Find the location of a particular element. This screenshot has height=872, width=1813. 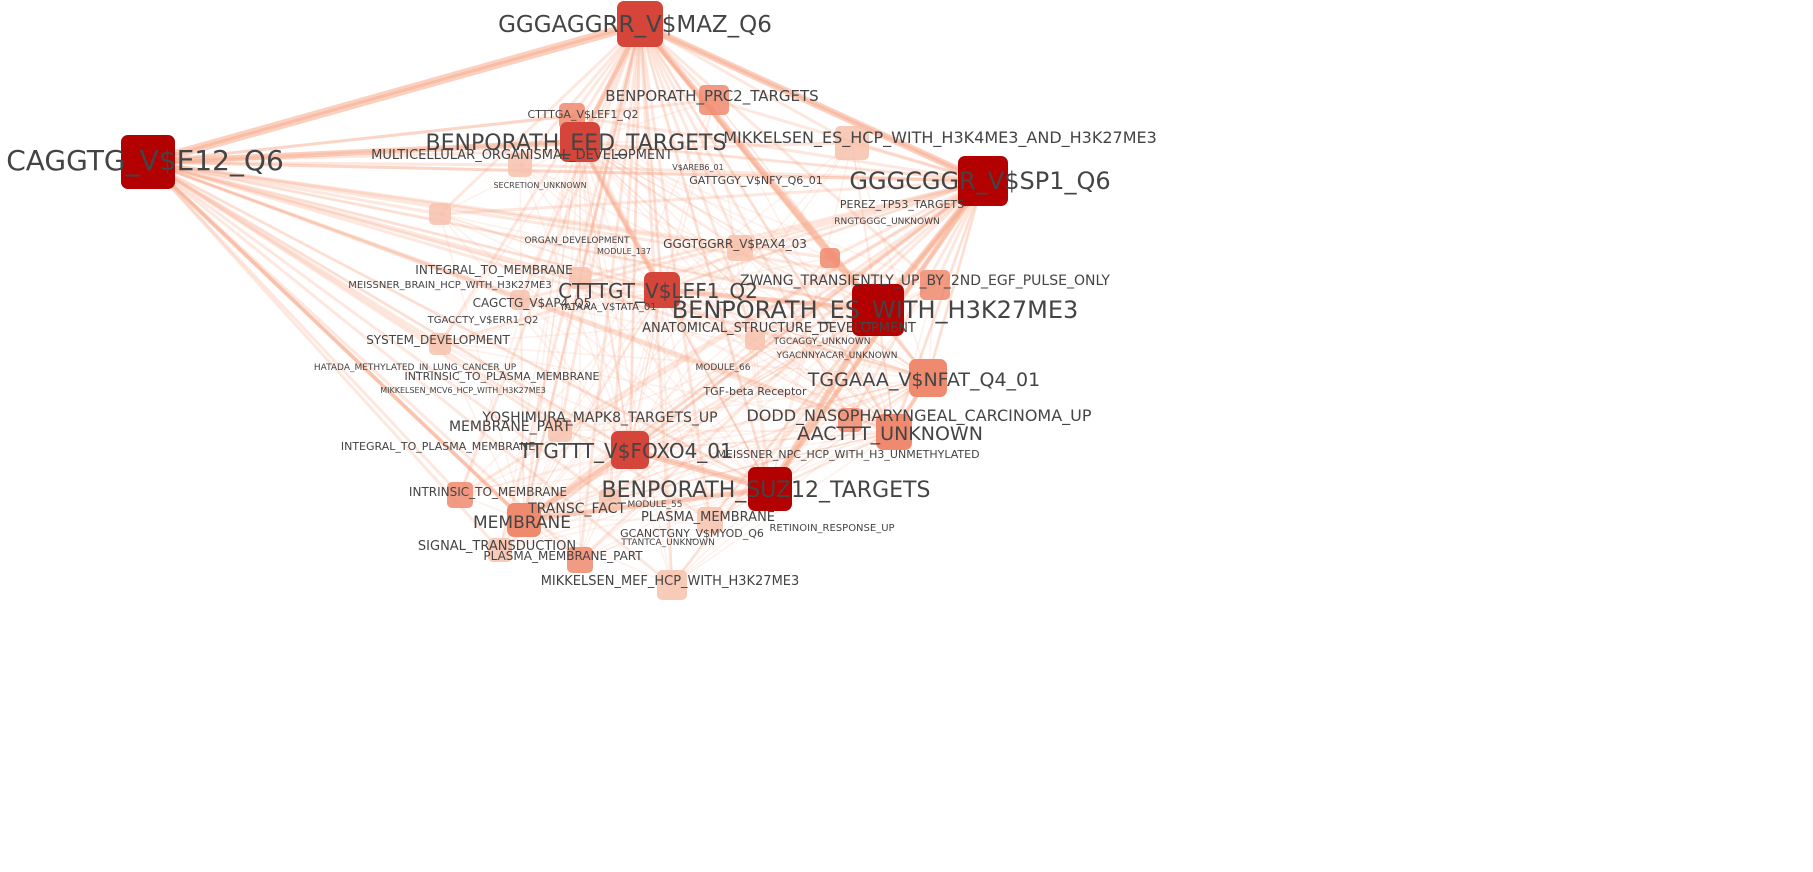

node-label: HATADA_METHYLATED_IN_LUNG_CANCER_UP is located at coordinates (415, 368).